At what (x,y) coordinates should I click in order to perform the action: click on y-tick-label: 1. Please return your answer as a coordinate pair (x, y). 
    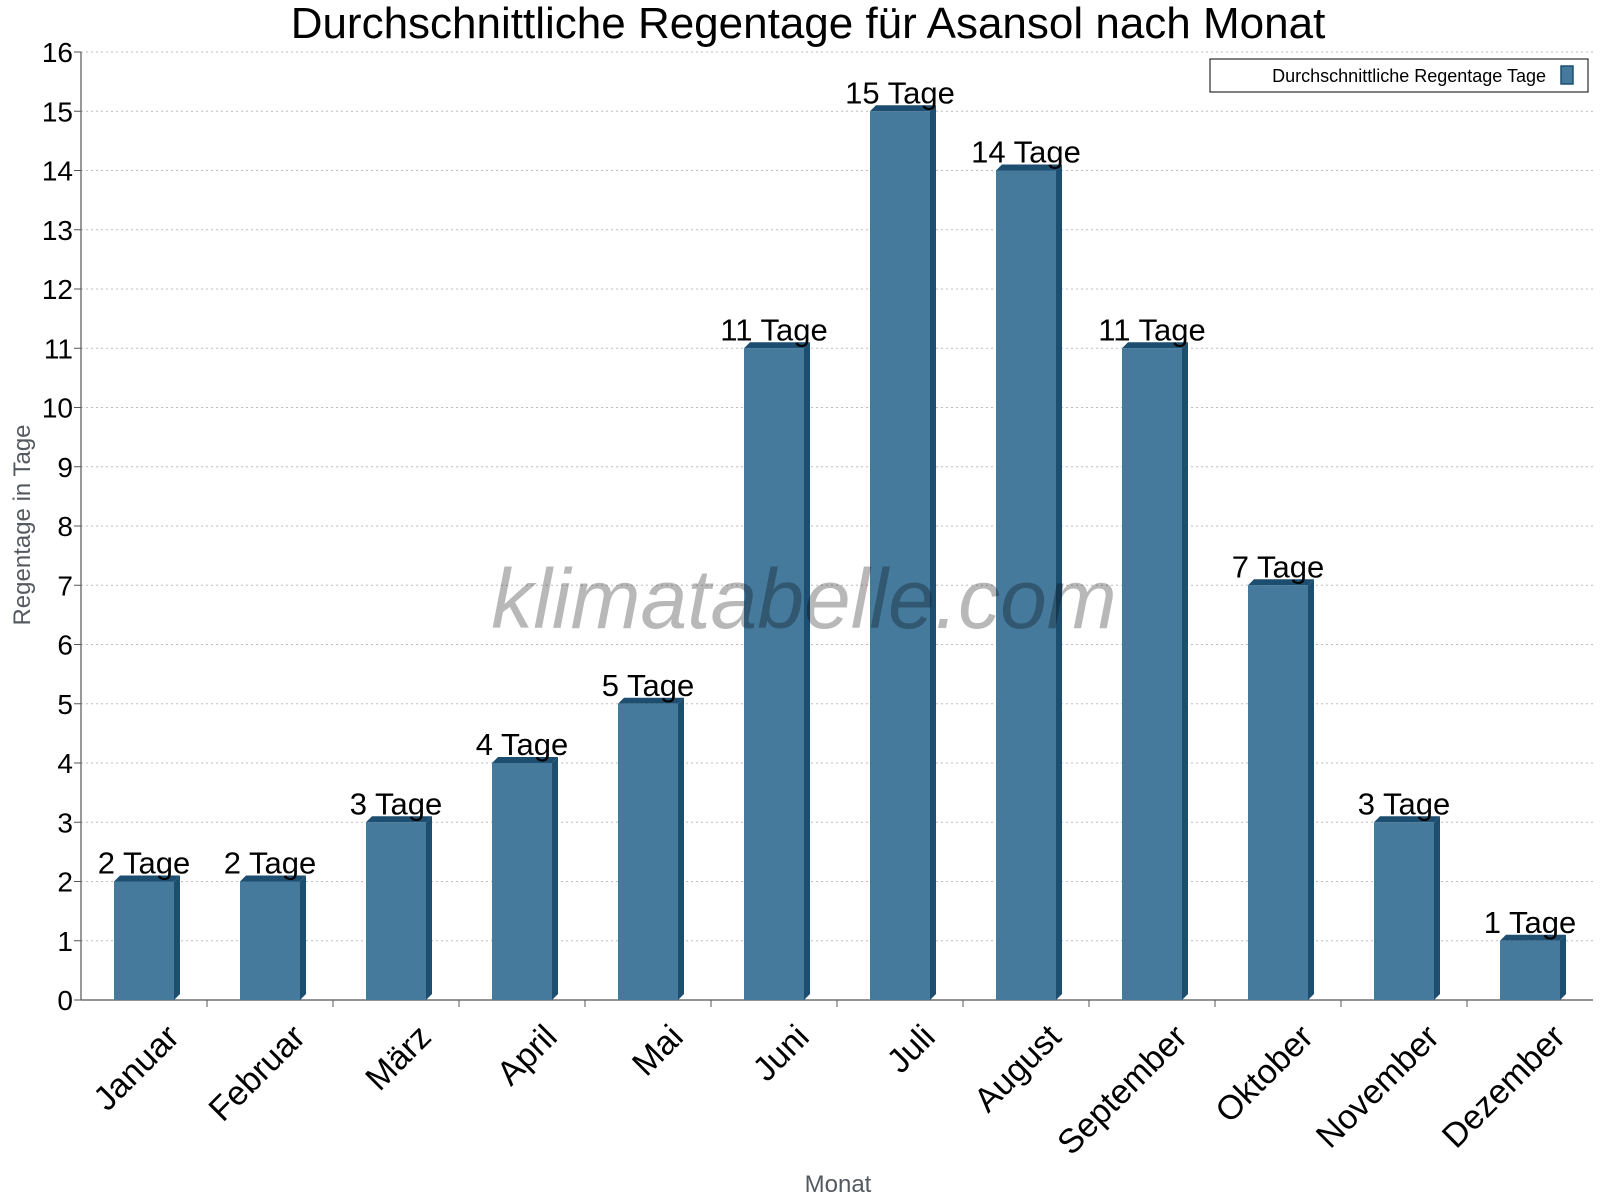
    Looking at the image, I should click on (65, 941).